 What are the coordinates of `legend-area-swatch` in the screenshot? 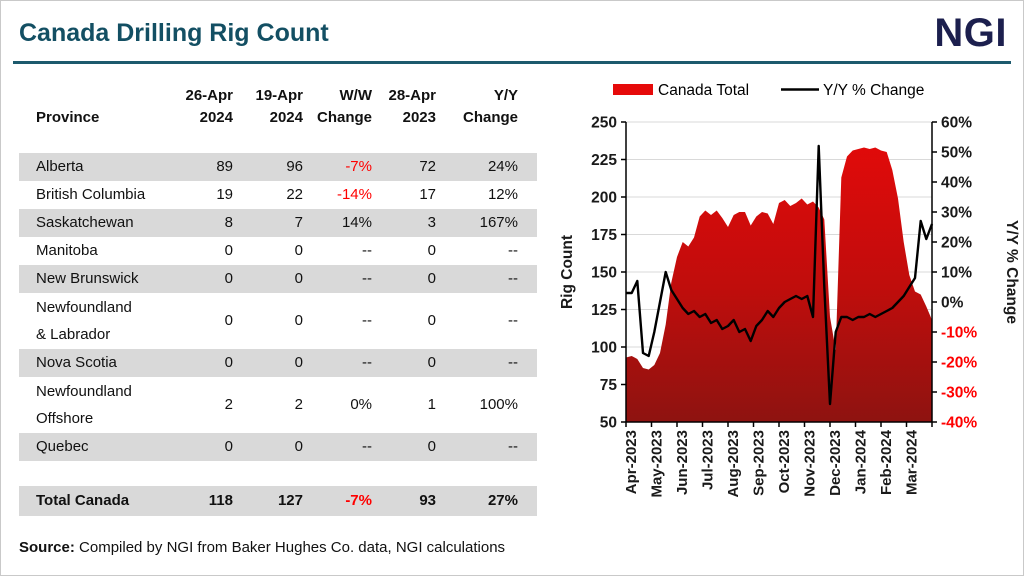 It's located at (633, 89).